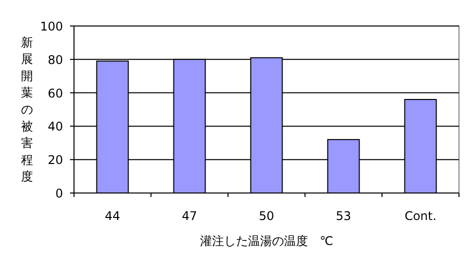  What do you see at coordinates (190, 216) in the screenshot?
I see `x-tick-label: 47` at bounding box center [190, 216].